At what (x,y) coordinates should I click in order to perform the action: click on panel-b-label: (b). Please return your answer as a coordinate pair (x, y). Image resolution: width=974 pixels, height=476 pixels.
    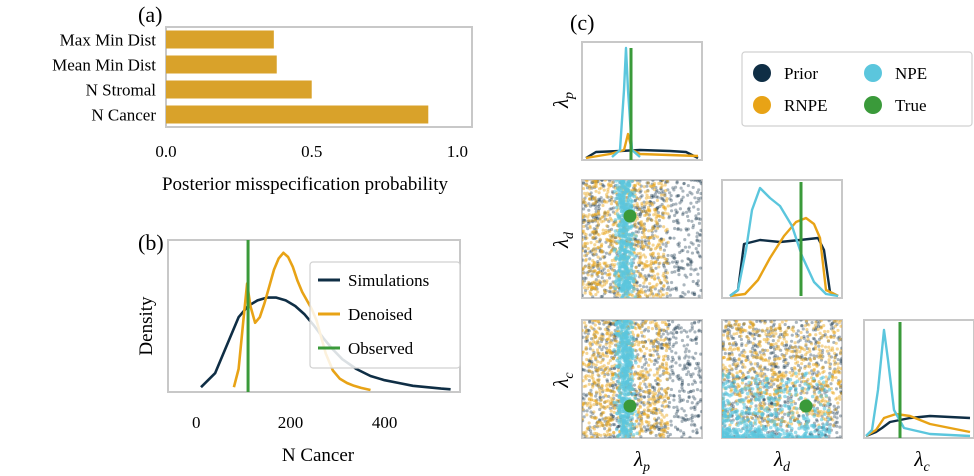
    Looking at the image, I should click on (151, 242).